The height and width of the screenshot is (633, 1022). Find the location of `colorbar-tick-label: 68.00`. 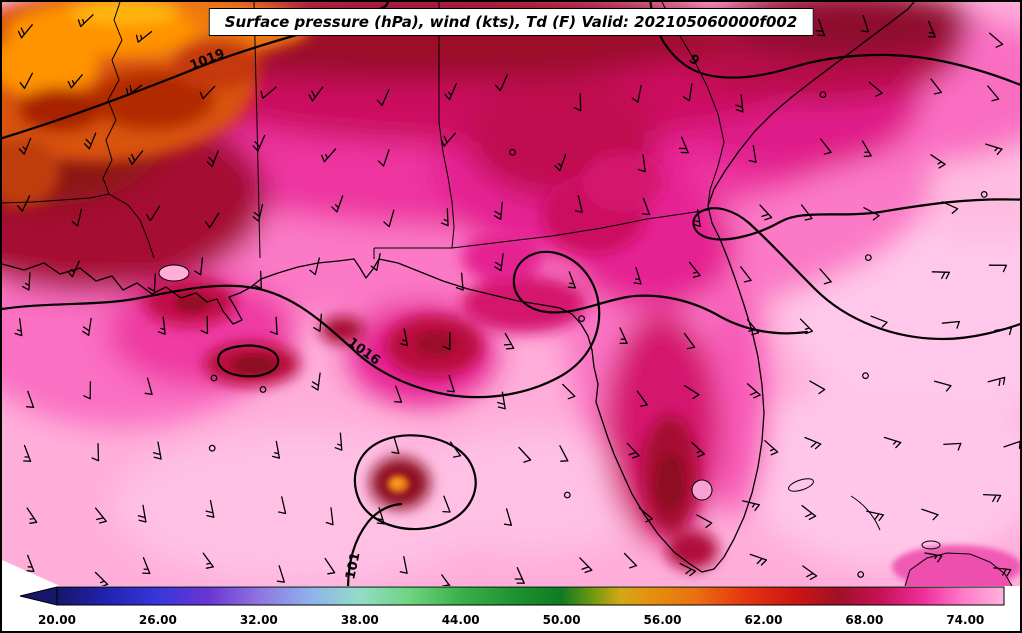

colorbar-tick-label: 68.00 is located at coordinates (864, 620).